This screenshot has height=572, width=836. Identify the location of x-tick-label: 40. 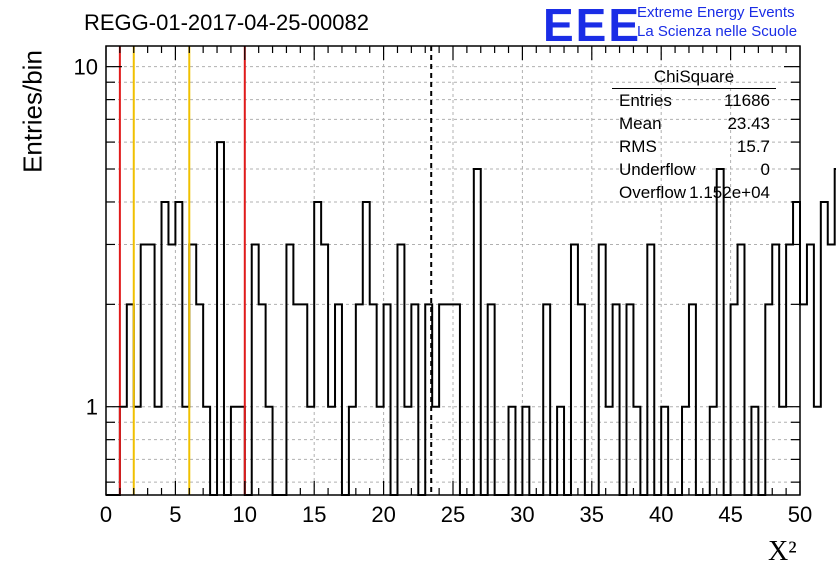
(661, 514).